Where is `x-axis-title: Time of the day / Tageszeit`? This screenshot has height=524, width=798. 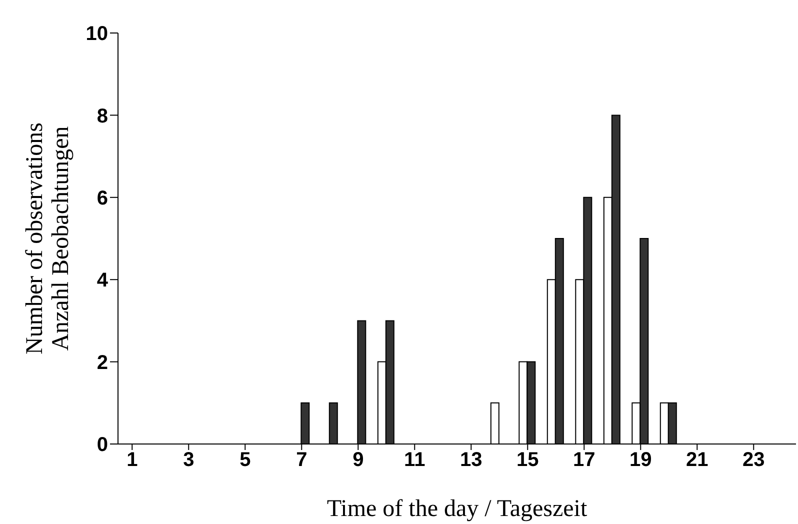 x-axis-title: Time of the day / Tageszeit is located at coordinates (457, 509).